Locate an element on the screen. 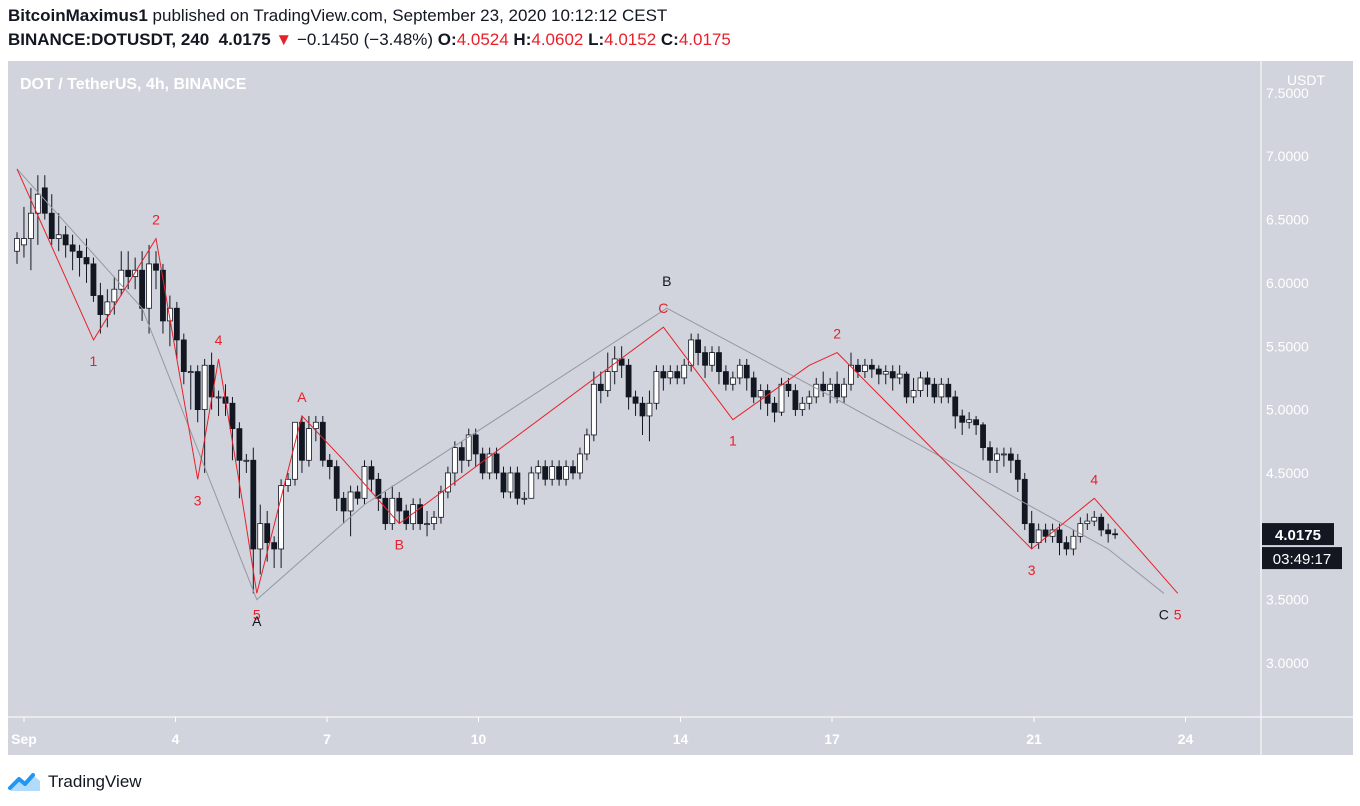  wave-label: 3 is located at coordinates (1032, 570).